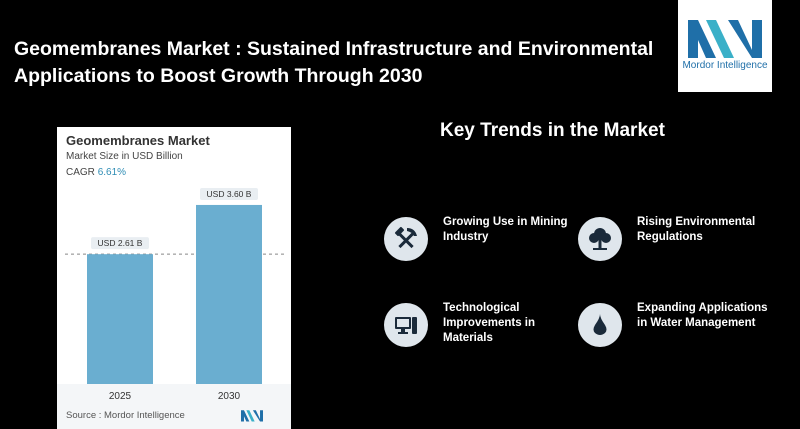 The height and width of the screenshot is (429, 800). I want to click on mordor-logo: Mordor Intelligence, so click(725, 46).